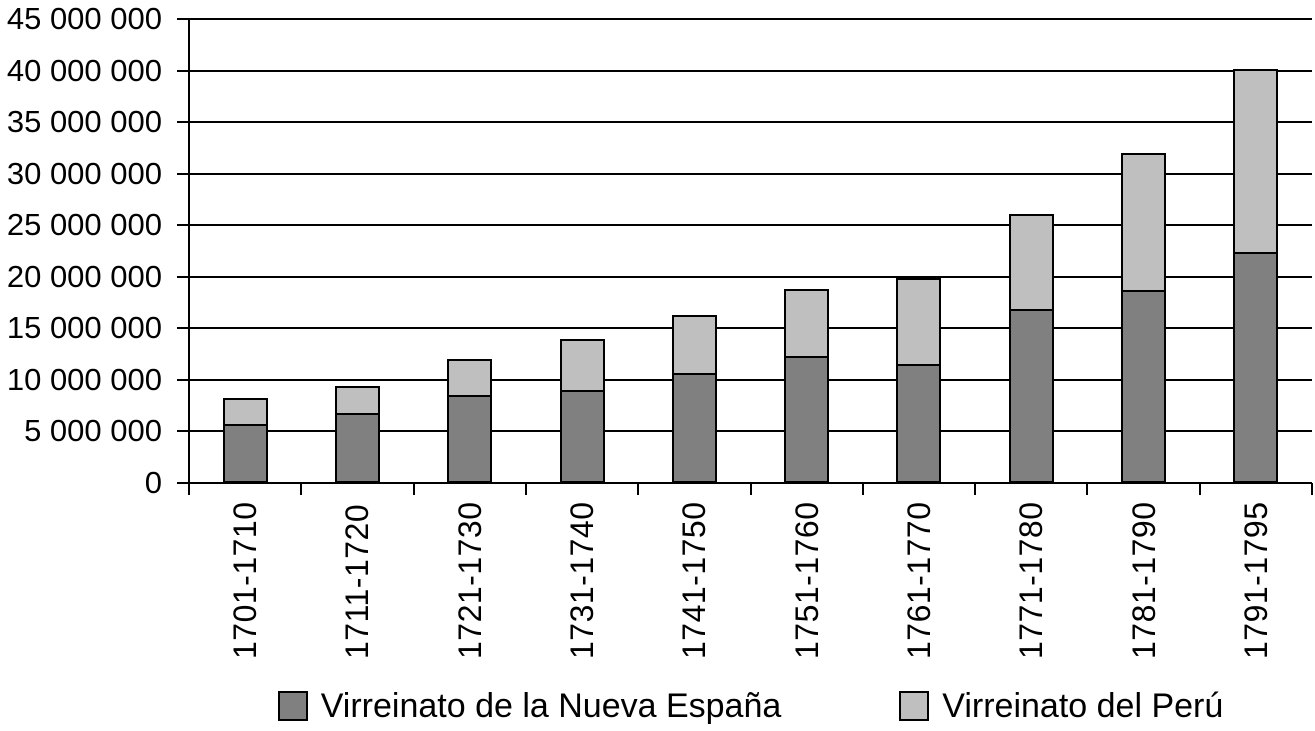  What do you see at coordinates (84, 173) in the screenshot?
I see `y-axis-tick-label: 30 000 000` at bounding box center [84, 173].